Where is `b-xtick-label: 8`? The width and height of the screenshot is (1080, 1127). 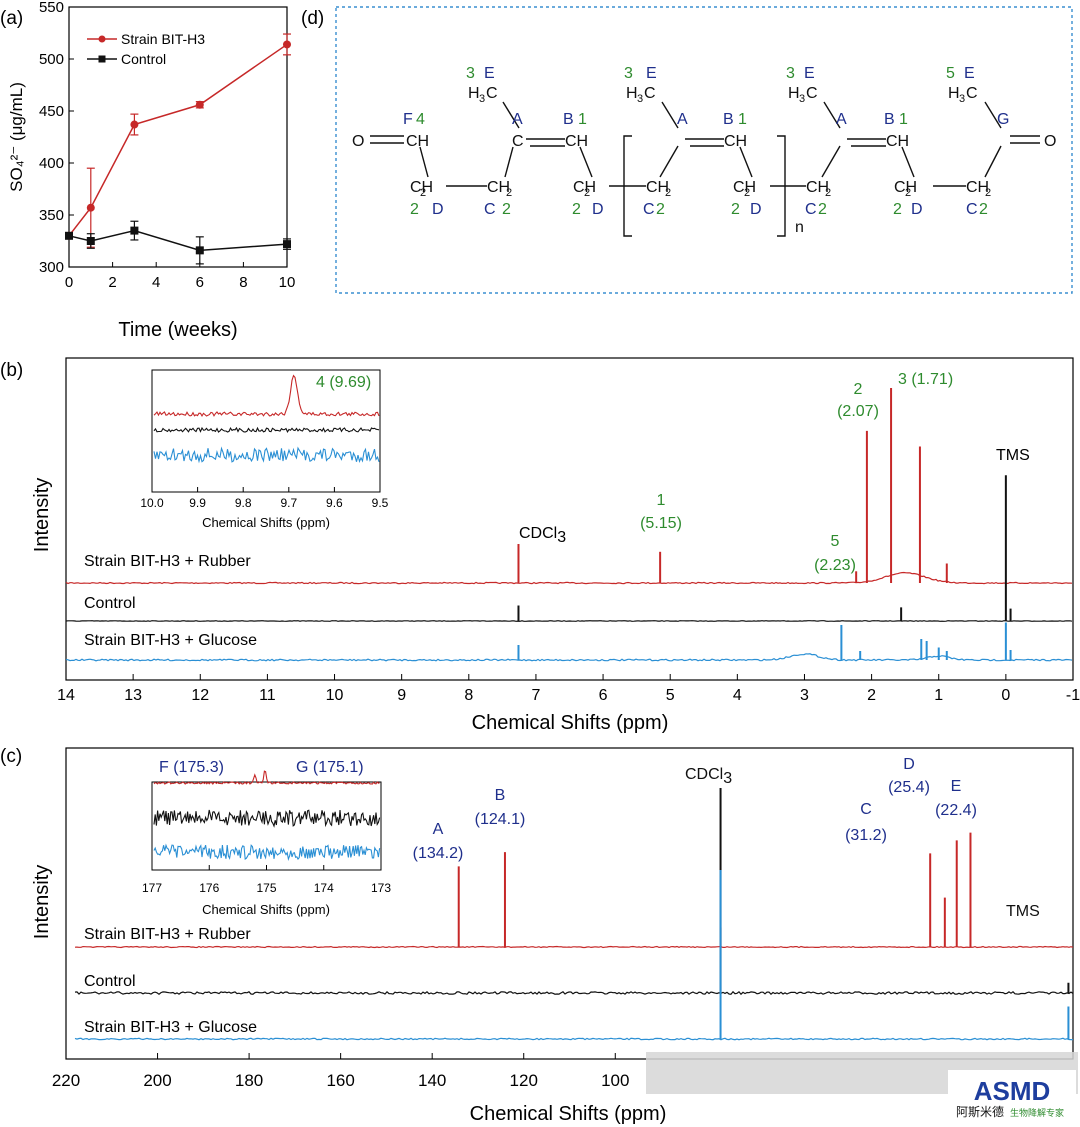
b-xtick-label: 8 is located at coordinates (468, 695).